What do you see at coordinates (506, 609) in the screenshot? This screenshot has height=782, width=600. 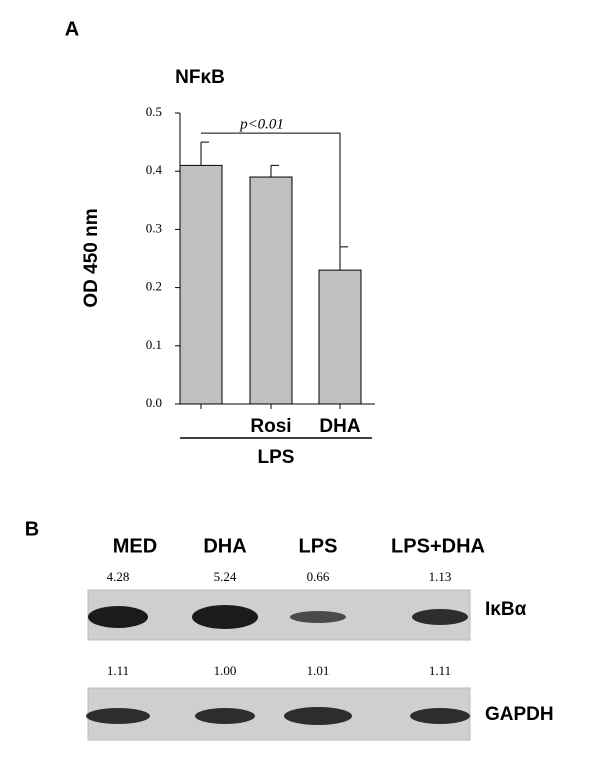 I see `row-label: IκBα` at bounding box center [506, 609].